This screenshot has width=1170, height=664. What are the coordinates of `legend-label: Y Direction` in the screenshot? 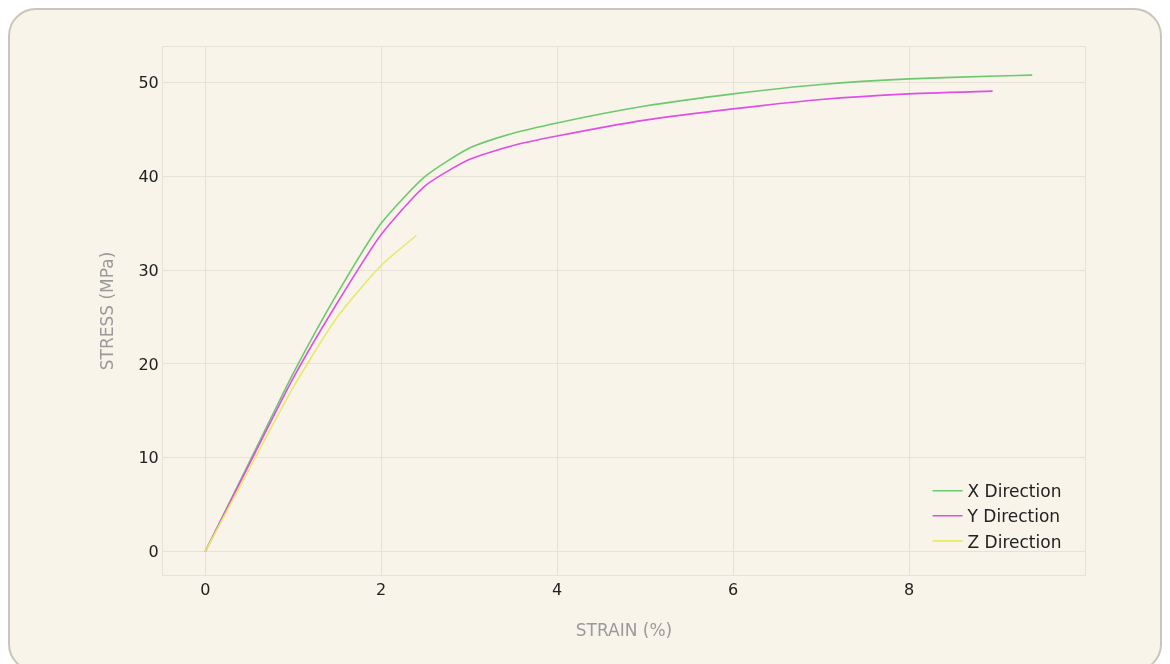 It's located at (1013, 516).